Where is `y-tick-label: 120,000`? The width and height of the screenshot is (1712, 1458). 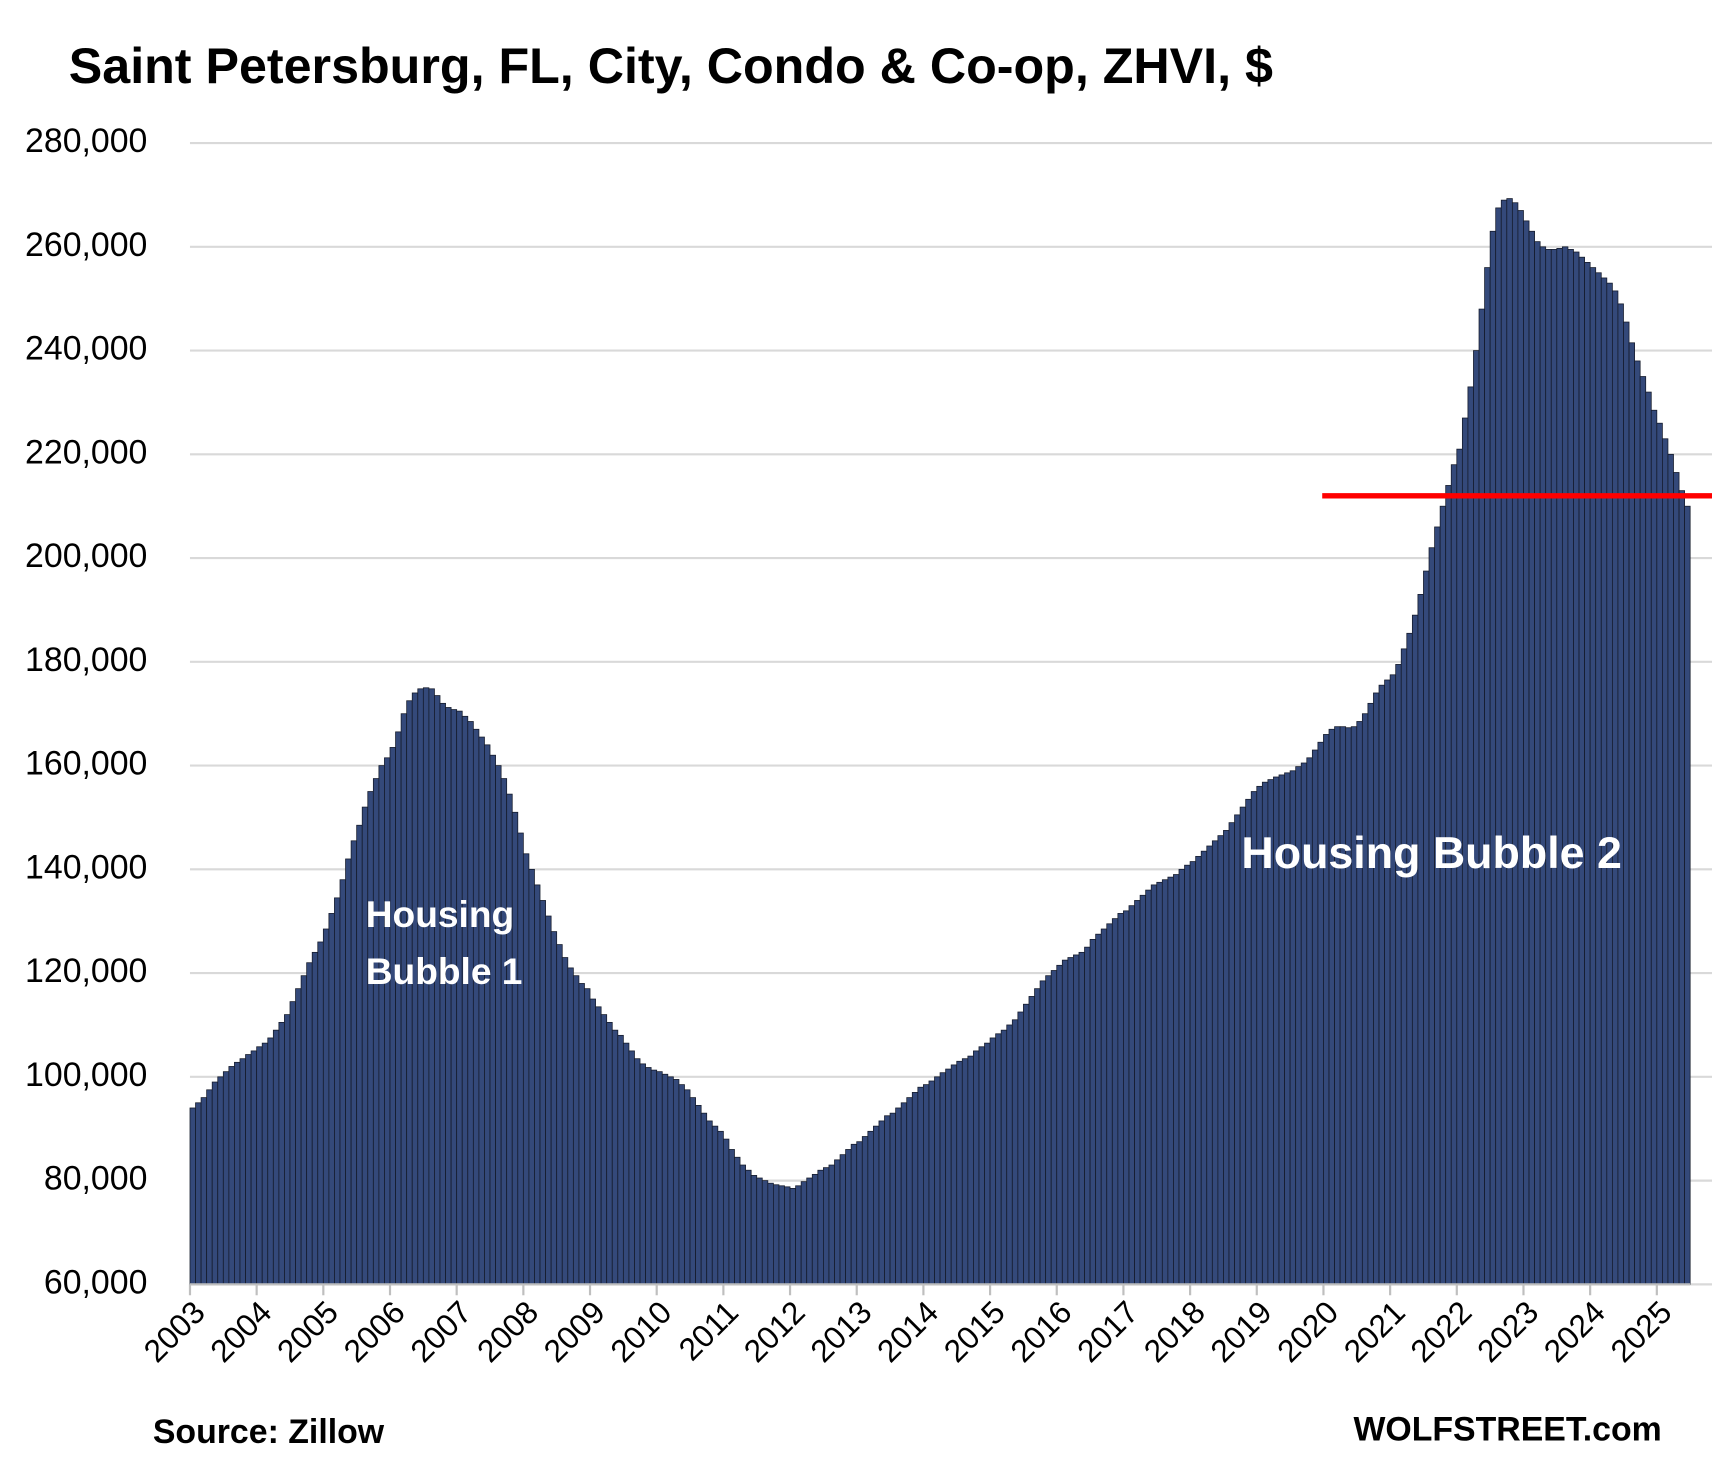
y-tick-label: 120,000 is located at coordinates (86, 971).